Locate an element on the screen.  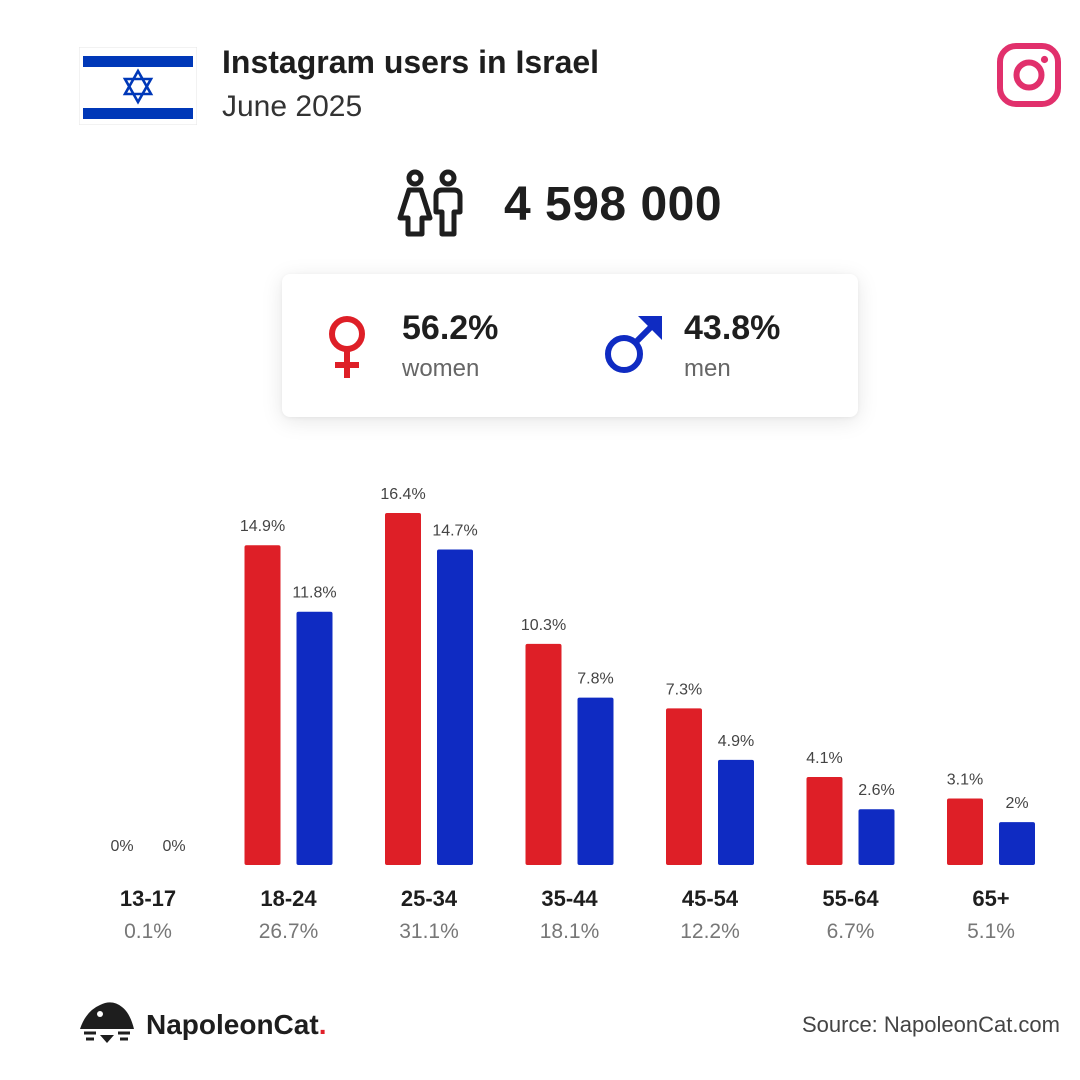
men-label: men is located at coordinates (707, 368).